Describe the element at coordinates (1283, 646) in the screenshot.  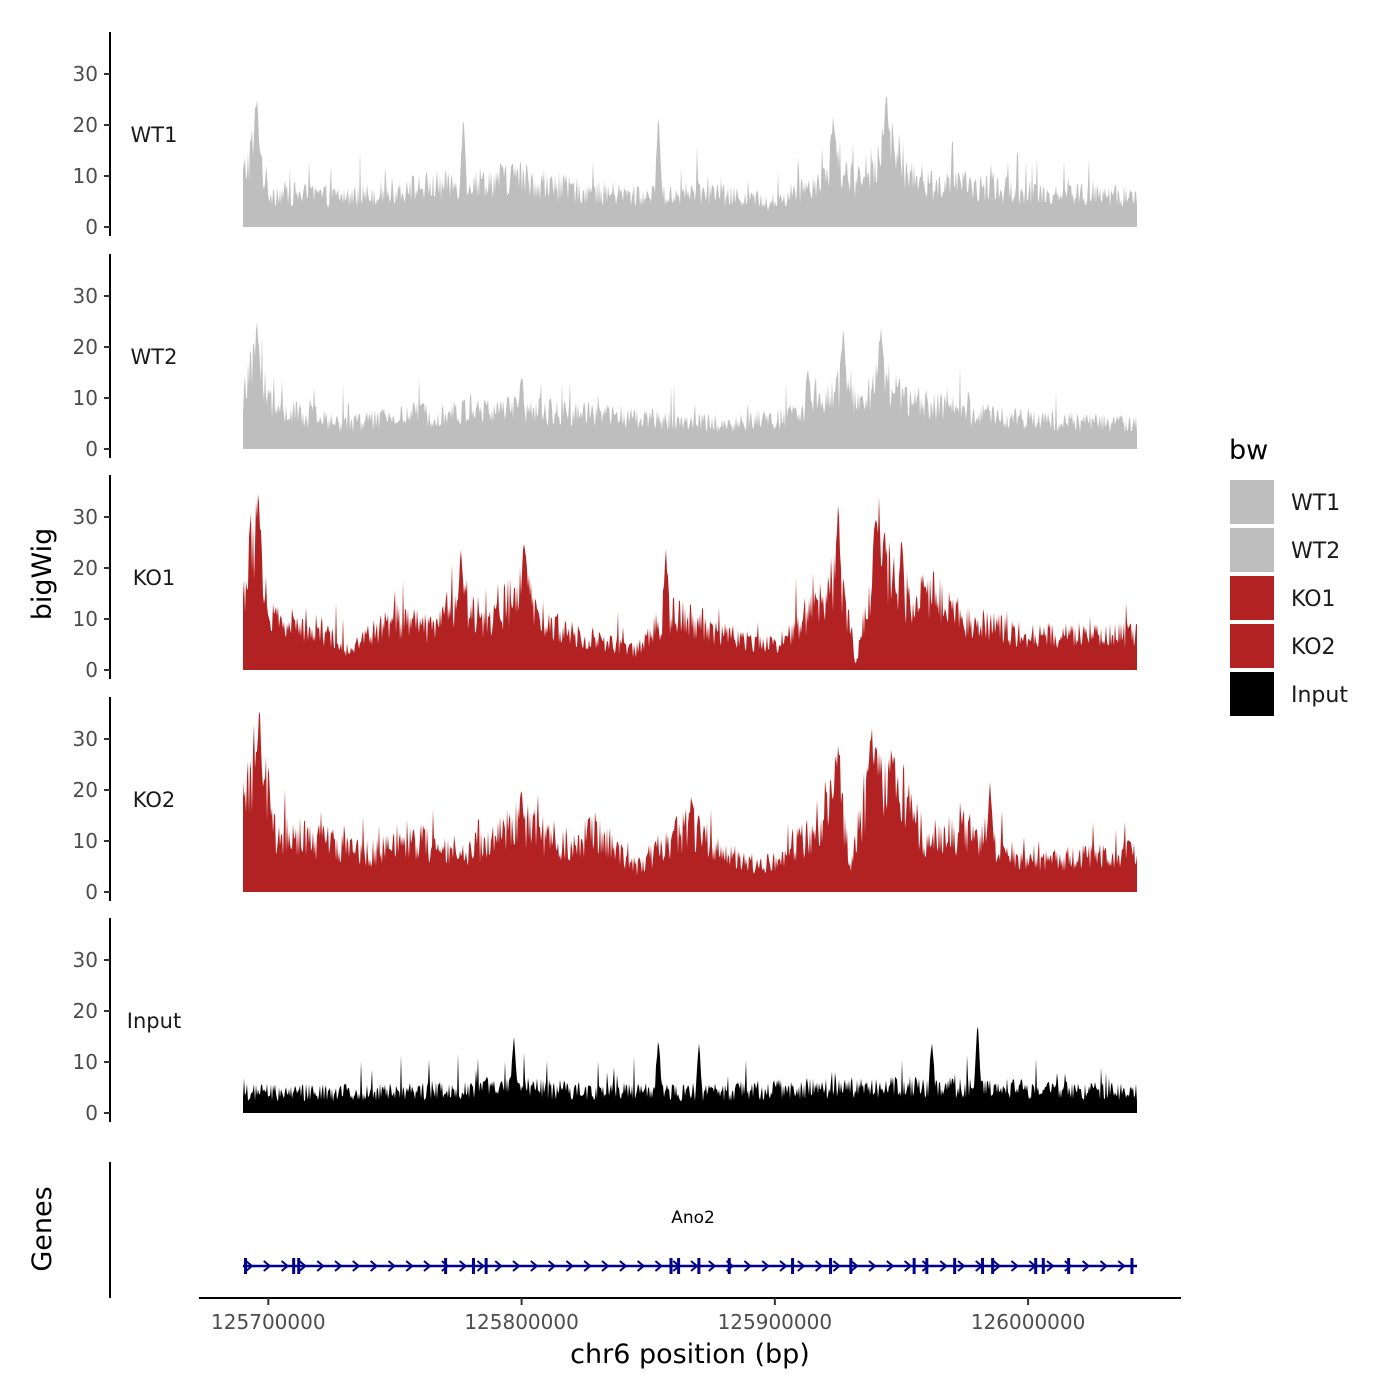
I see `legend-entry-ko2: KO2` at that location.